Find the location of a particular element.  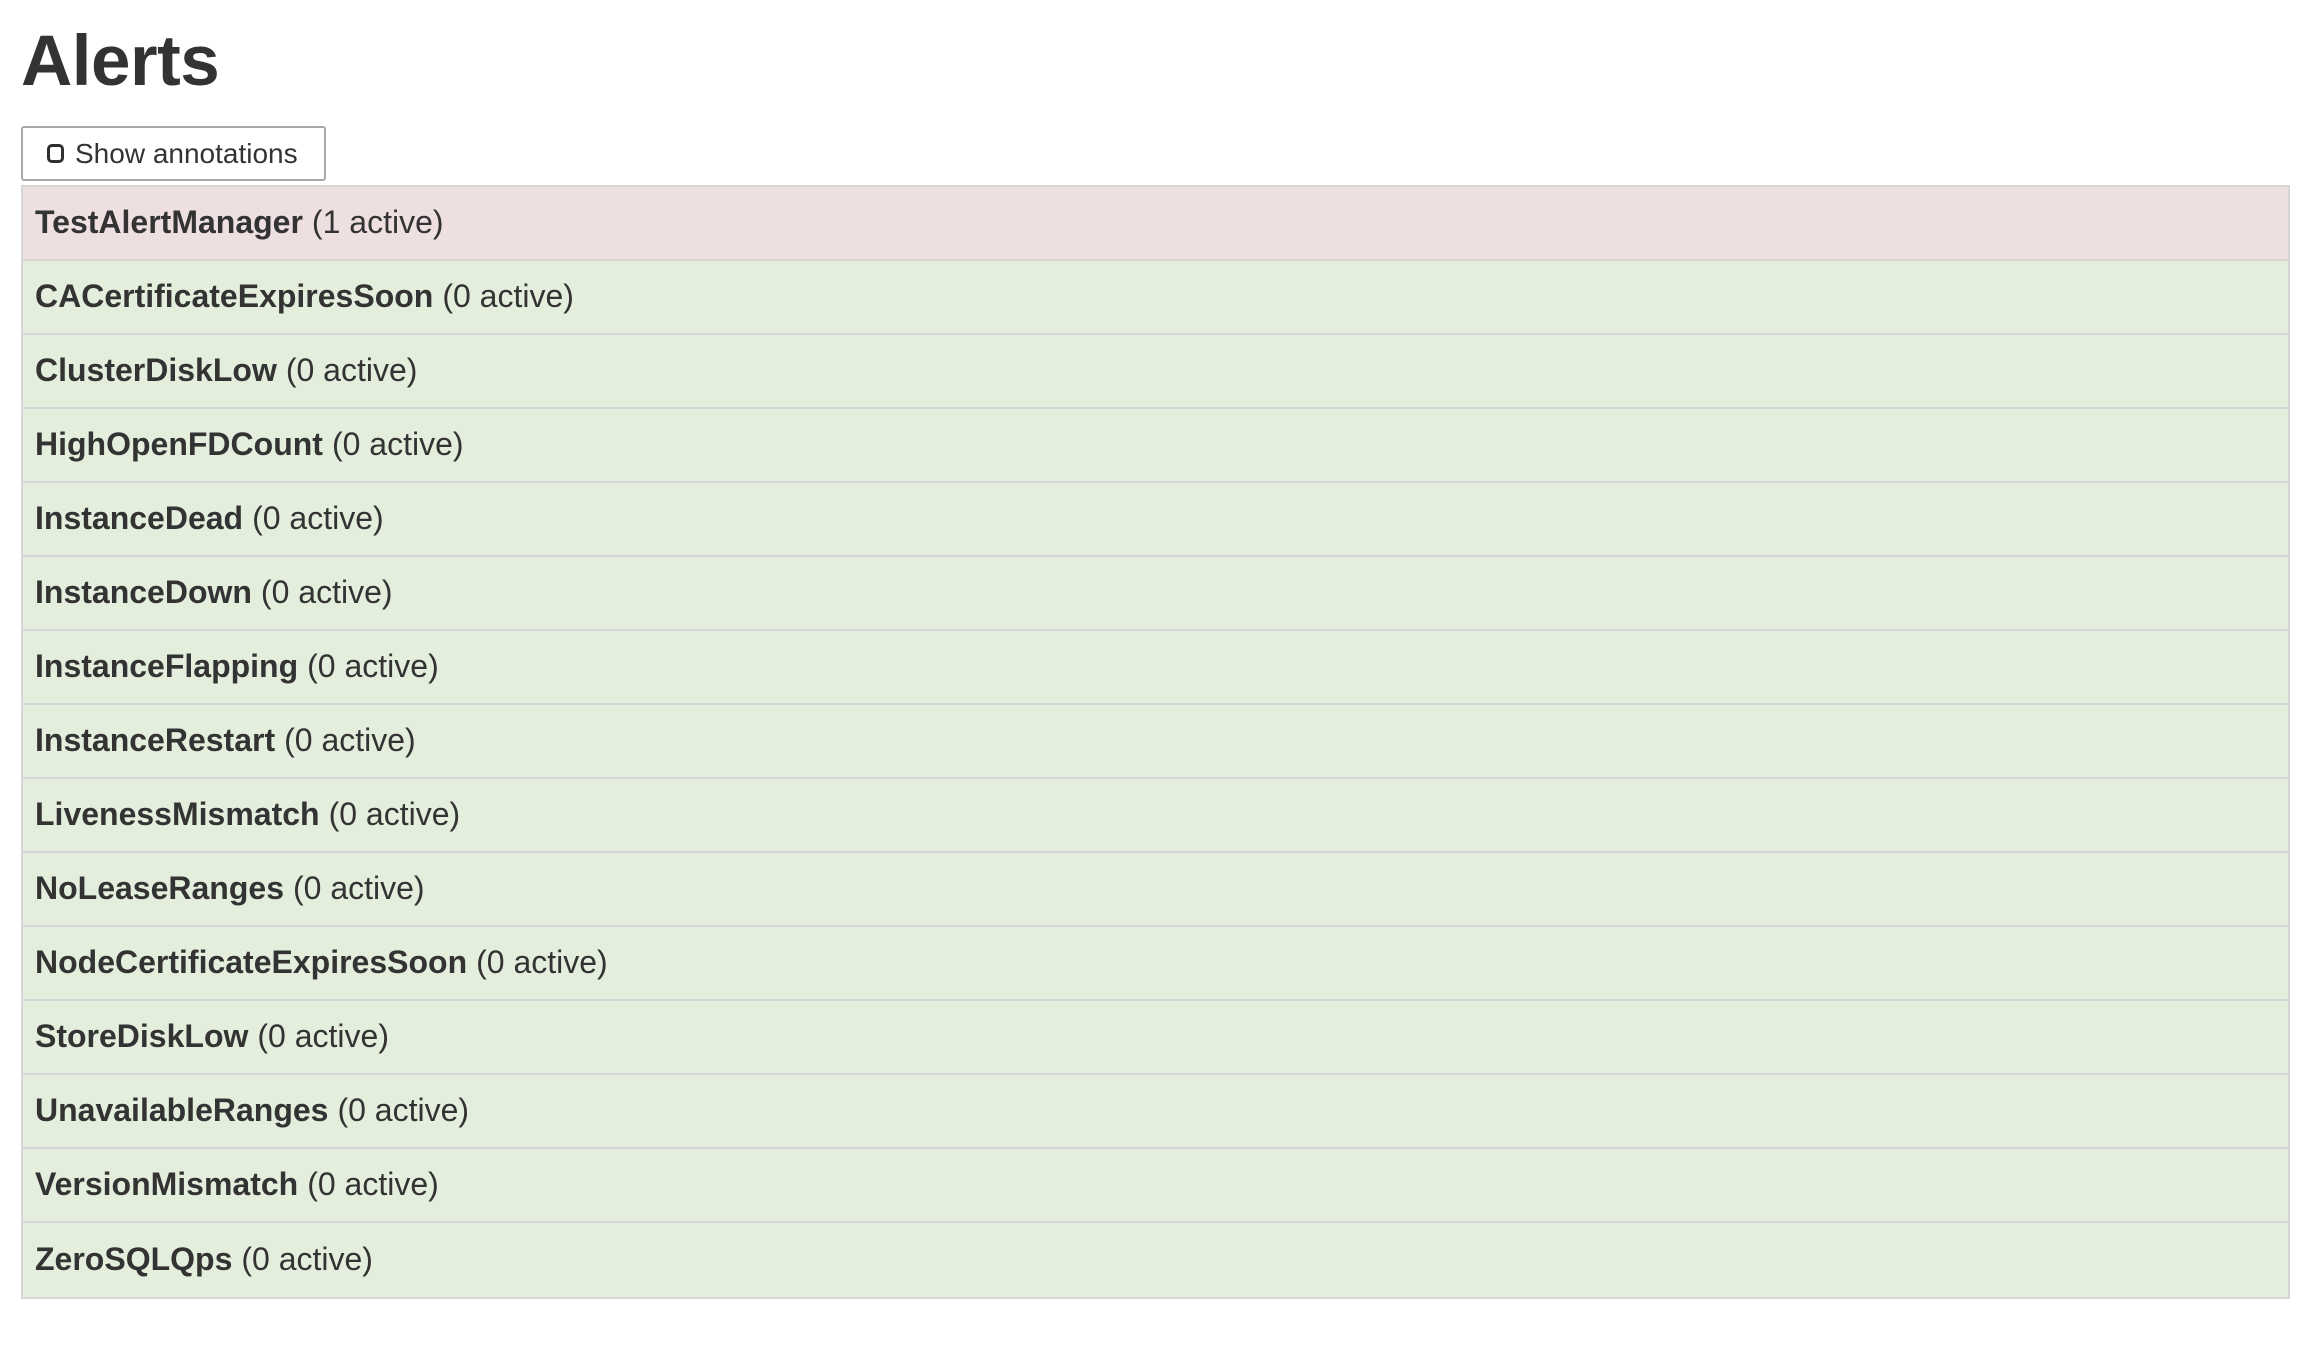

alert-name: UnavailableRanges is located at coordinates (182, 1110).